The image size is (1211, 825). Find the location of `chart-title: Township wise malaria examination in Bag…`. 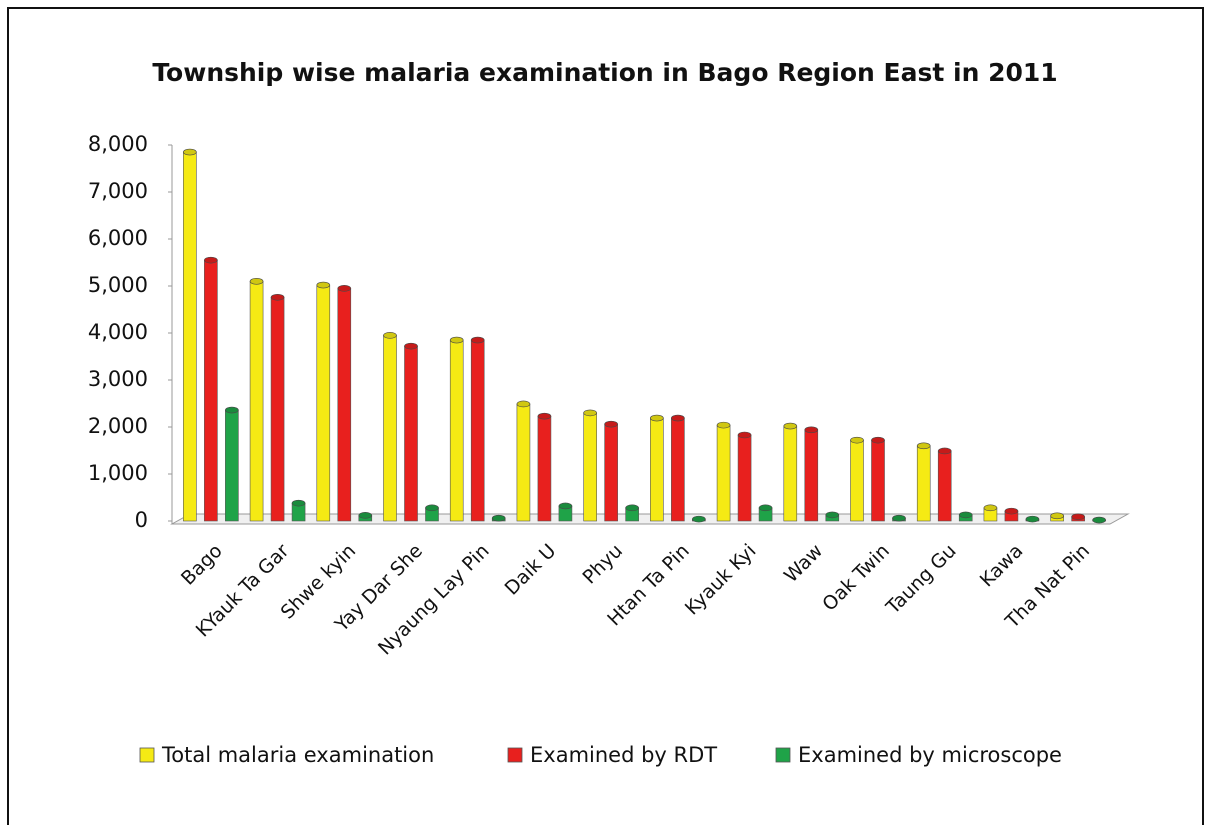

chart-title: Township wise malaria examination in Bag… is located at coordinates (604, 72).